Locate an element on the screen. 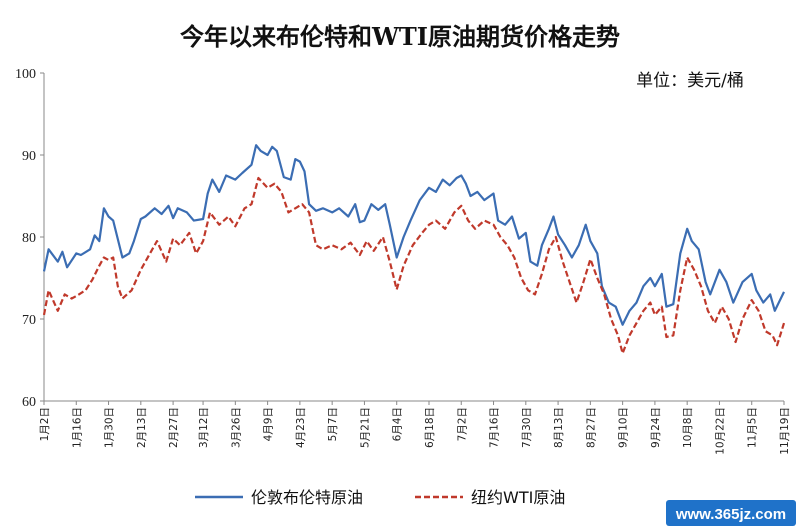  x-tick-label: 1月30日 is located at coordinates (110, 427).